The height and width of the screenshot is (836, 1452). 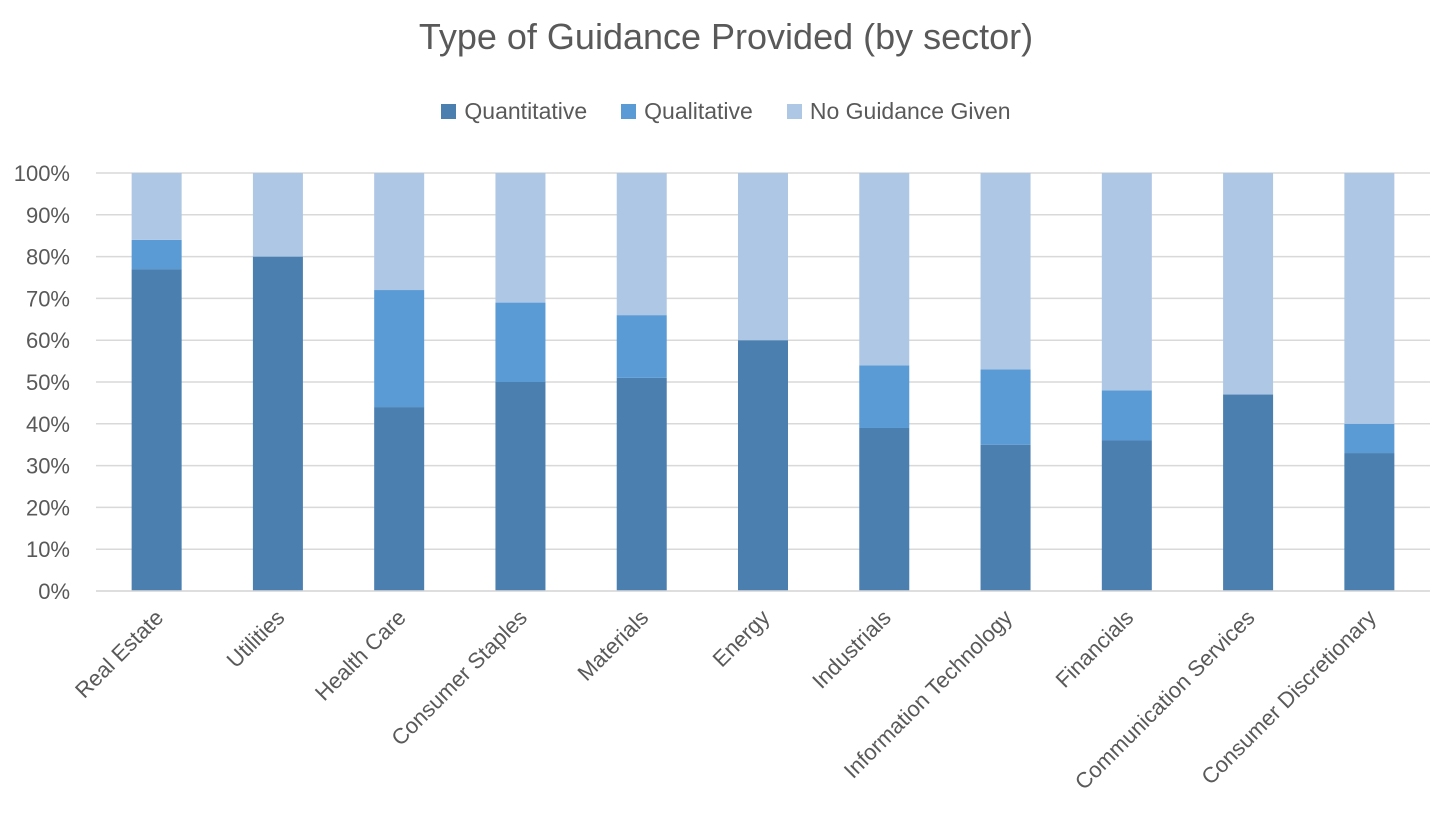 What do you see at coordinates (698, 111) in the screenshot?
I see `legend-label-qualitative: Qualitative` at bounding box center [698, 111].